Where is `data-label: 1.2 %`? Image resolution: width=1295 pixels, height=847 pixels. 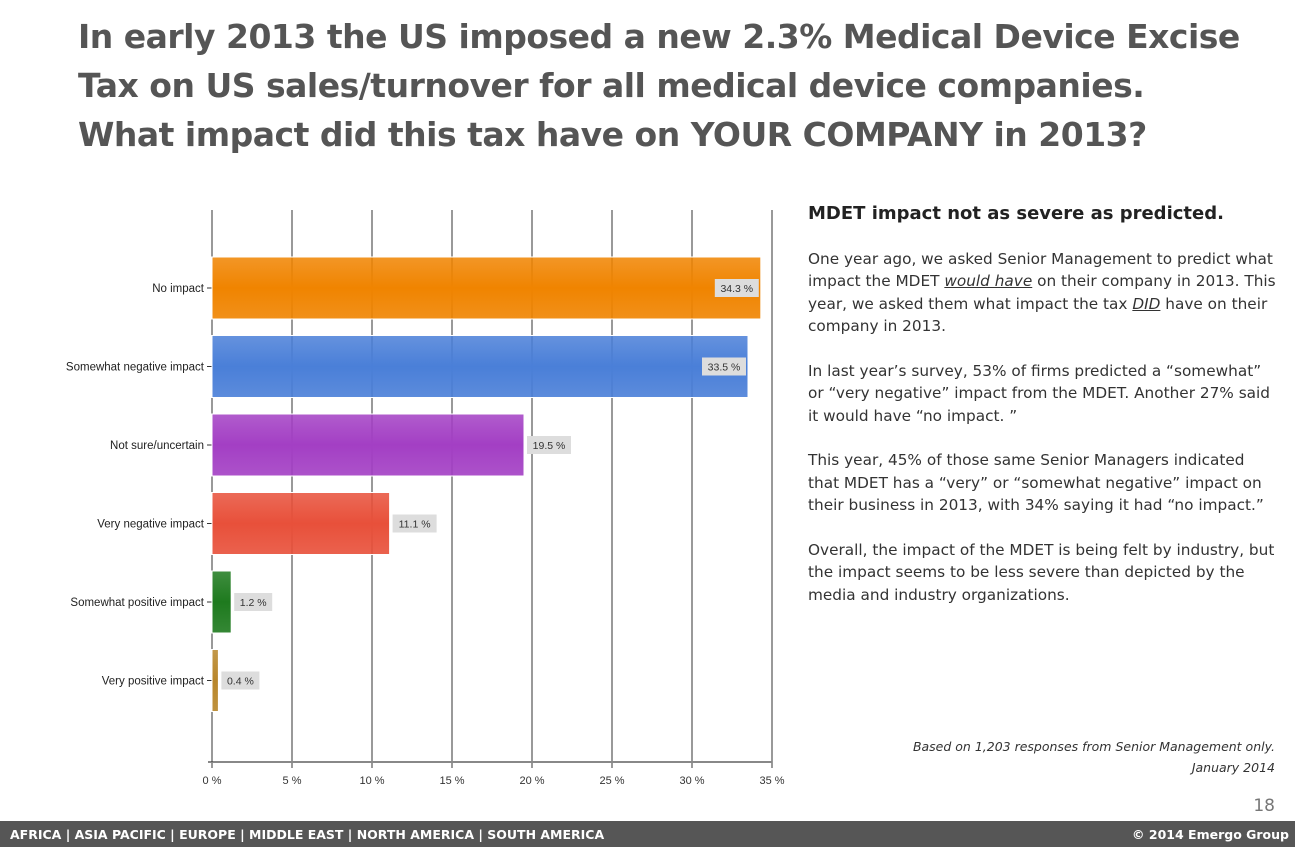 data-label: 1.2 % is located at coordinates (253, 603).